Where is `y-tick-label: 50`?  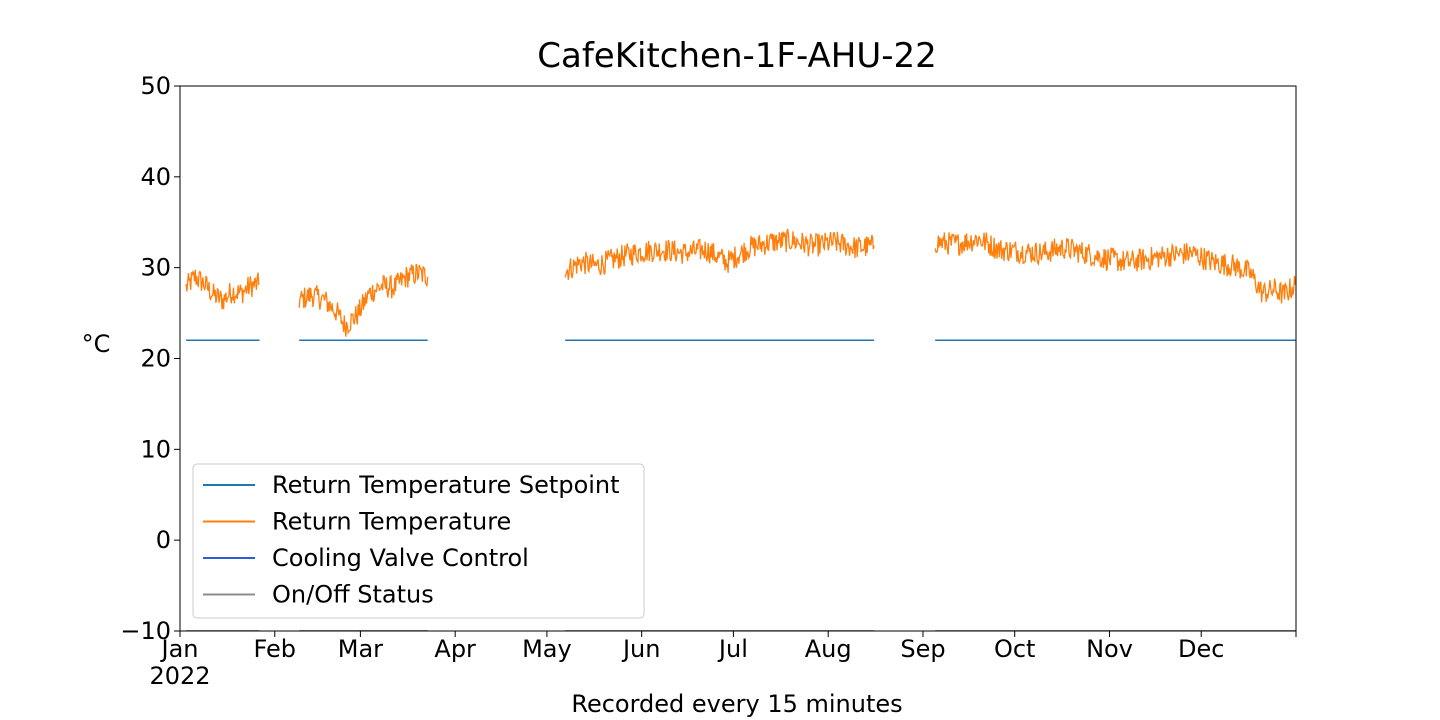
y-tick-label: 50 is located at coordinates (155, 86).